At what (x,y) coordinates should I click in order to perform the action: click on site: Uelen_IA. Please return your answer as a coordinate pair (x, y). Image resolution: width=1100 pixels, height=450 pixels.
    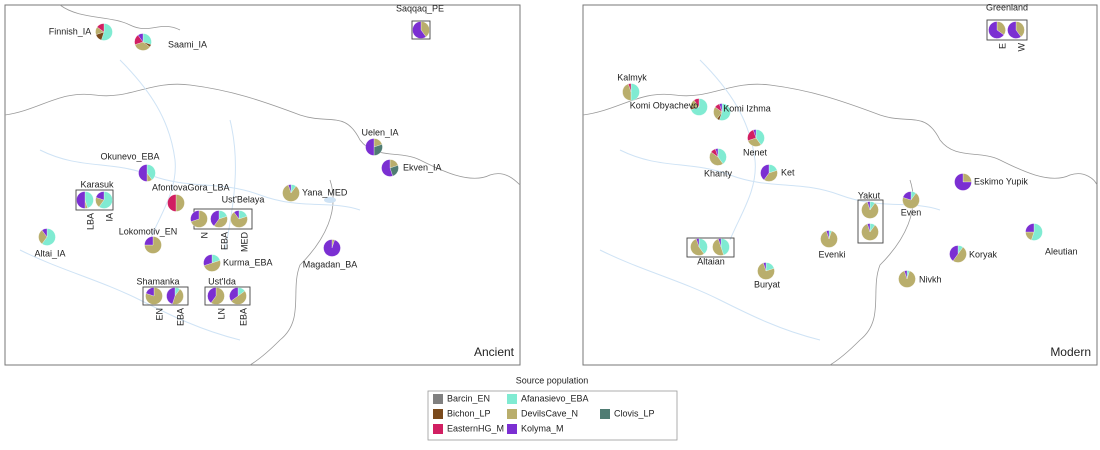
    Looking at the image, I should click on (380, 141).